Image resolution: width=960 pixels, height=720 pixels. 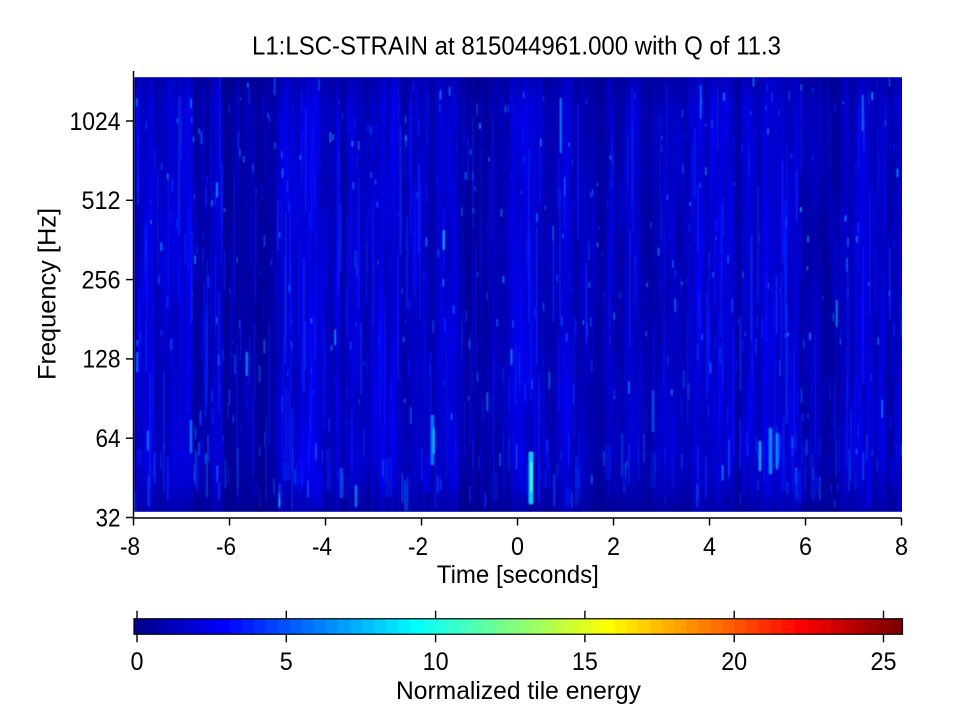 What do you see at coordinates (108, 518) in the screenshot?
I see `svg-text: 32` at bounding box center [108, 518].